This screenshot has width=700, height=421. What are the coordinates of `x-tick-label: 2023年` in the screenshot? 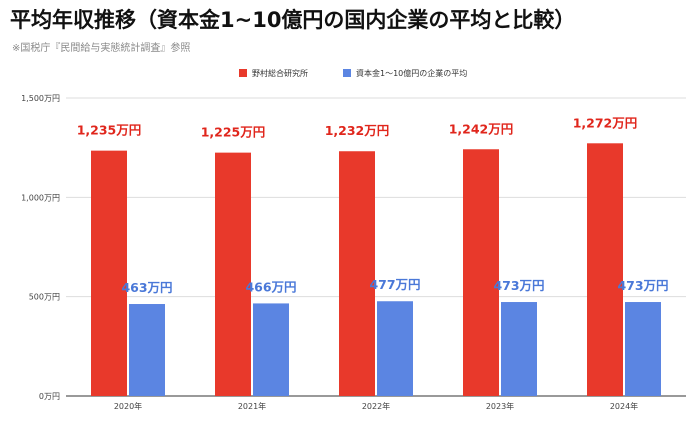 It's located at (500, 406).